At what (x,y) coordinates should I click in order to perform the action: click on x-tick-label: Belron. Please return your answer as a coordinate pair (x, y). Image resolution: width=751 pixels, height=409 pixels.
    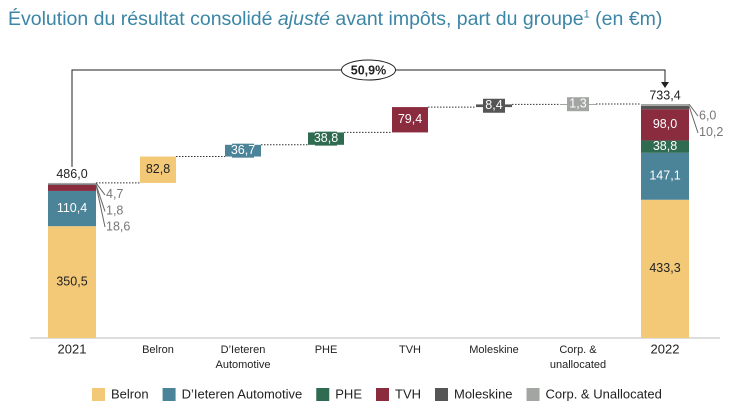
    Looking at the image, I should click on (158, 350).